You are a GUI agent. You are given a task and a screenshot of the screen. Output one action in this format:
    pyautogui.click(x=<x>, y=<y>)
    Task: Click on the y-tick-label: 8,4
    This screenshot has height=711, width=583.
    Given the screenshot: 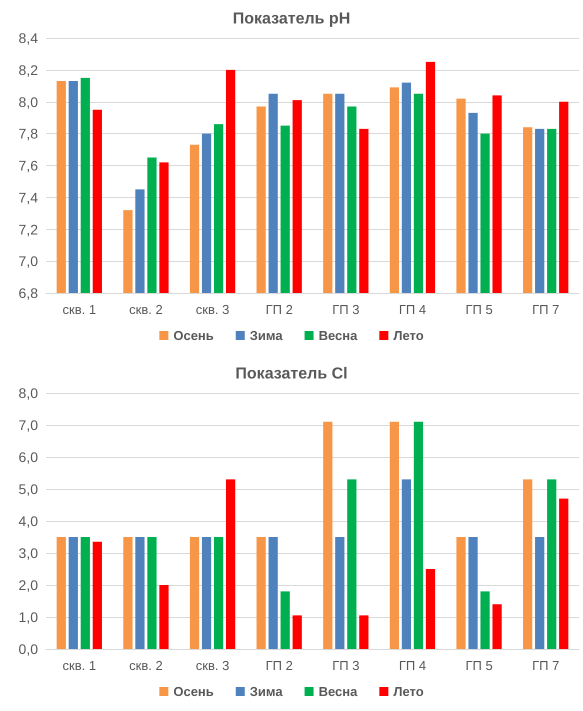 What is the action you would take?
    pyautogui.click(x=28, y=38)
    